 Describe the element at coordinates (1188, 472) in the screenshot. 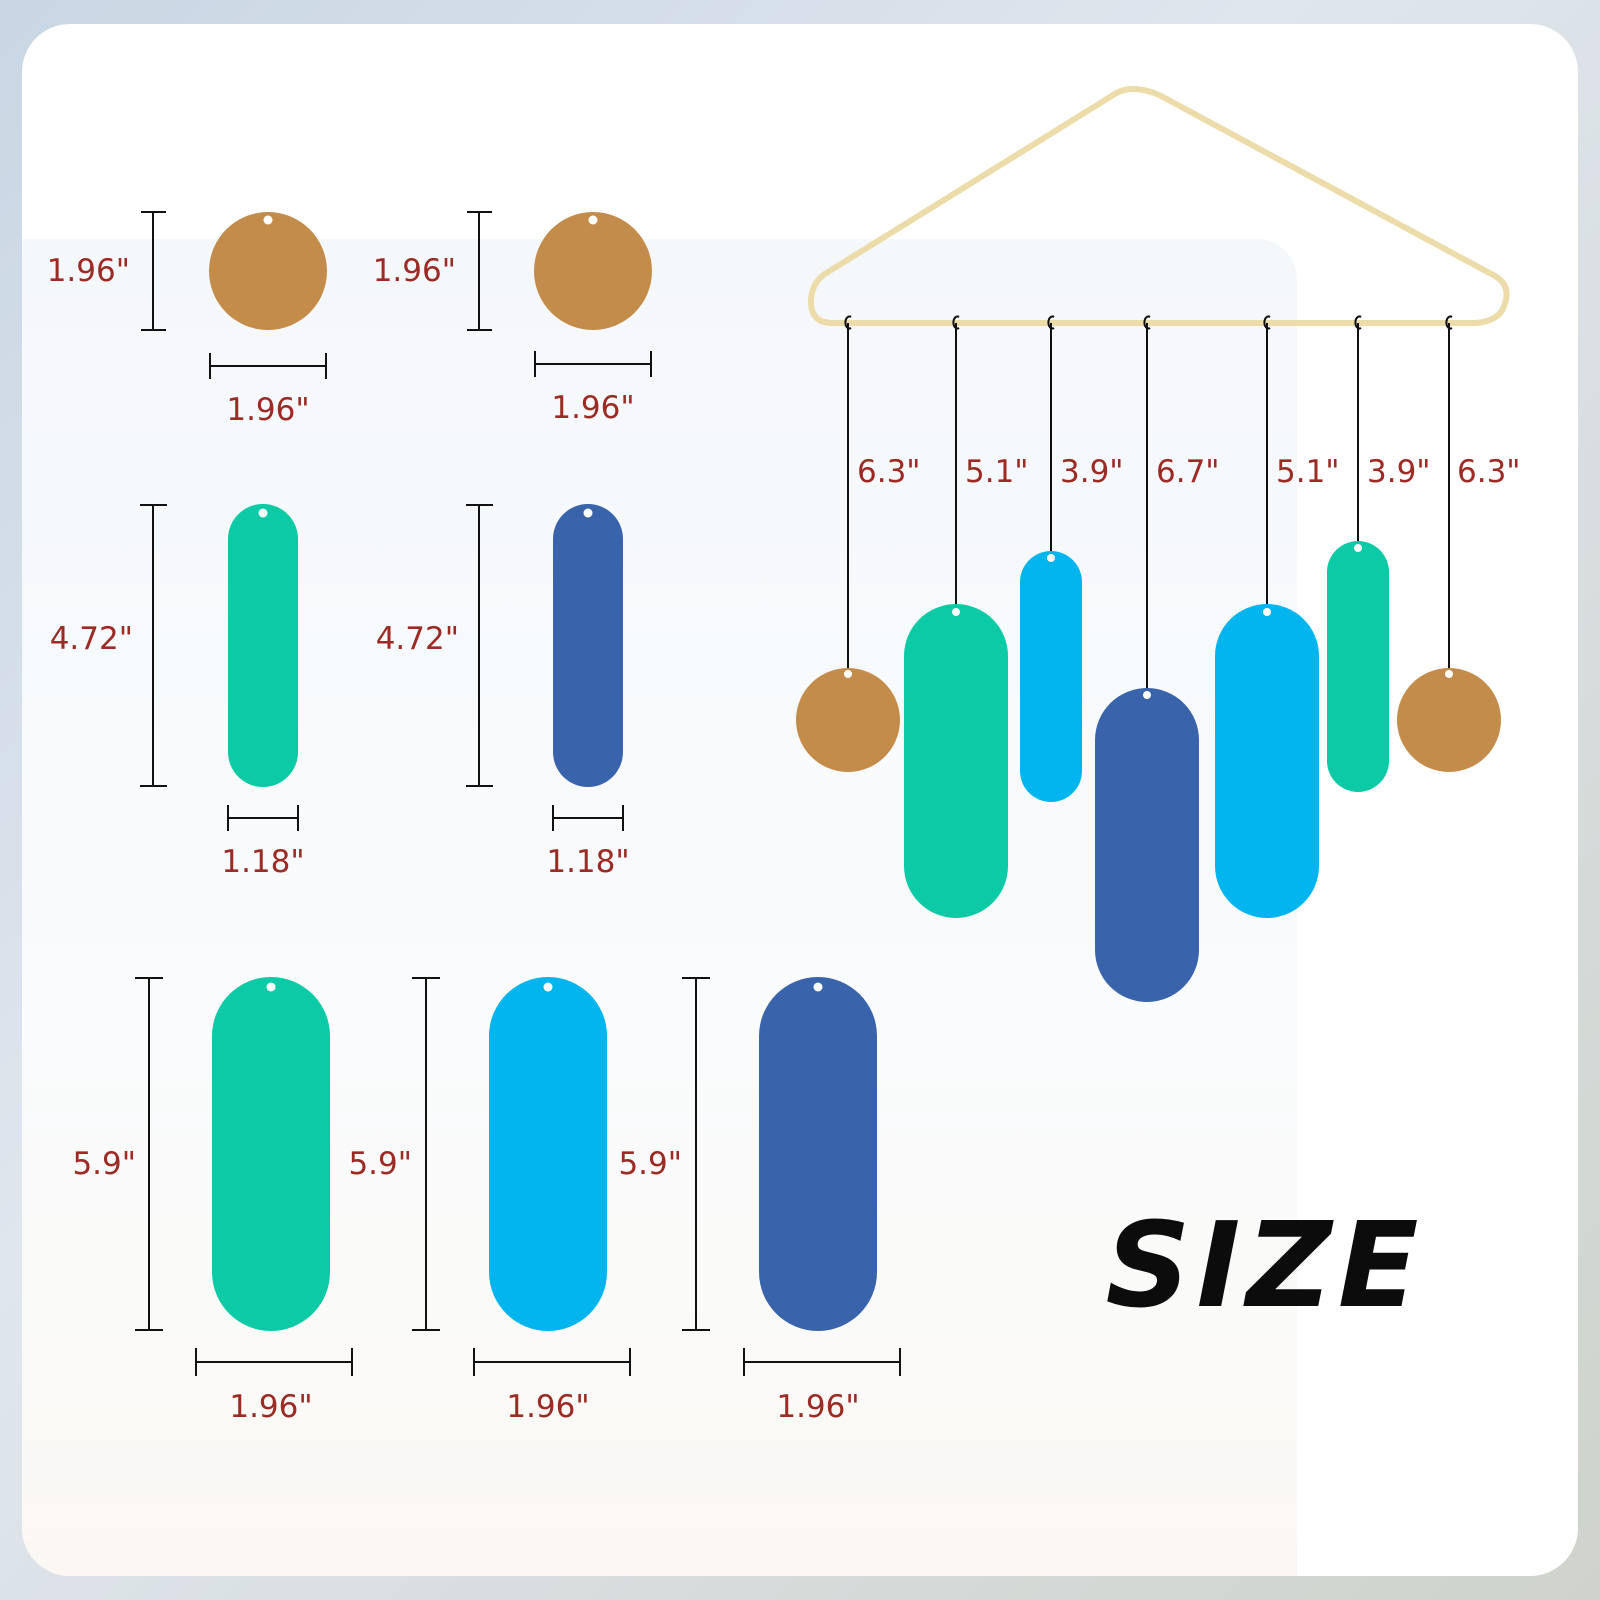

I see `string-length-label: 6.7"` at that location.